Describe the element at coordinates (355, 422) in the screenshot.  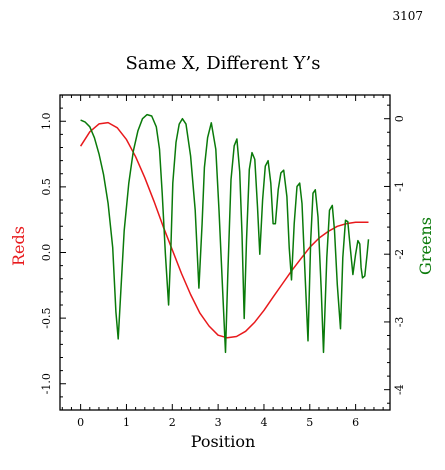
I see `x-tick-label: 6` at that location.